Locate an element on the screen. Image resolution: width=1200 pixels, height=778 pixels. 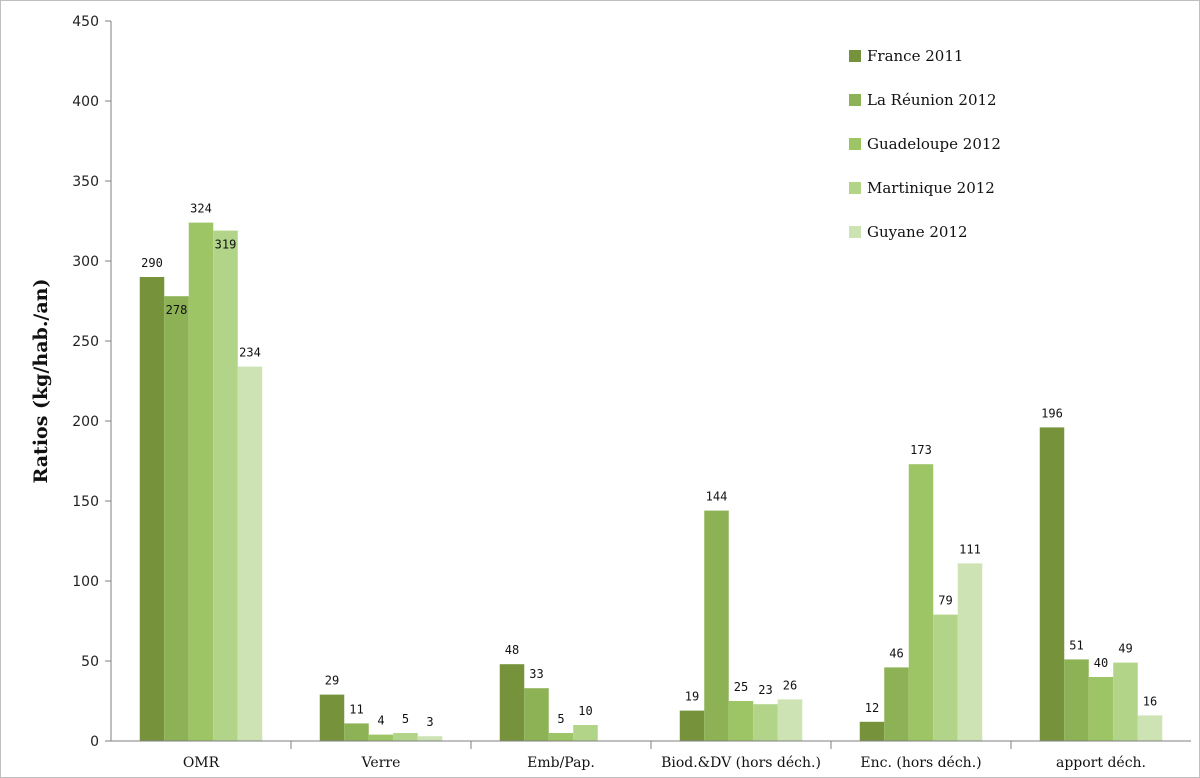
data-label: 319 is located at coordinates (226, 245).